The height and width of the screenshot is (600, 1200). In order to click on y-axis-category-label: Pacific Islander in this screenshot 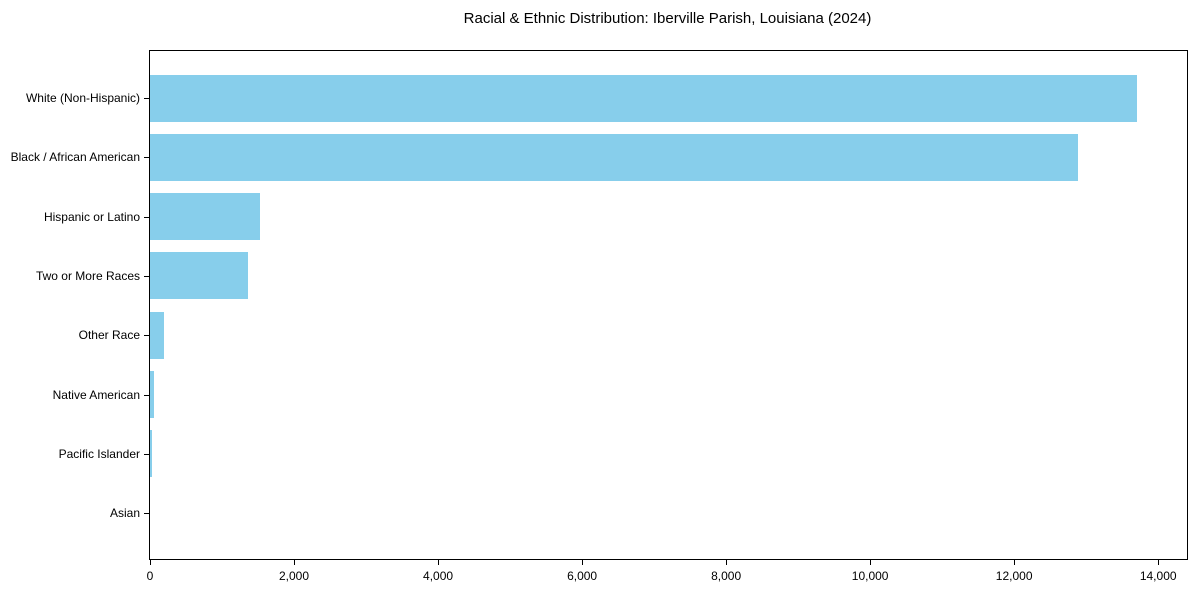, I will do `click(99, 453)`.